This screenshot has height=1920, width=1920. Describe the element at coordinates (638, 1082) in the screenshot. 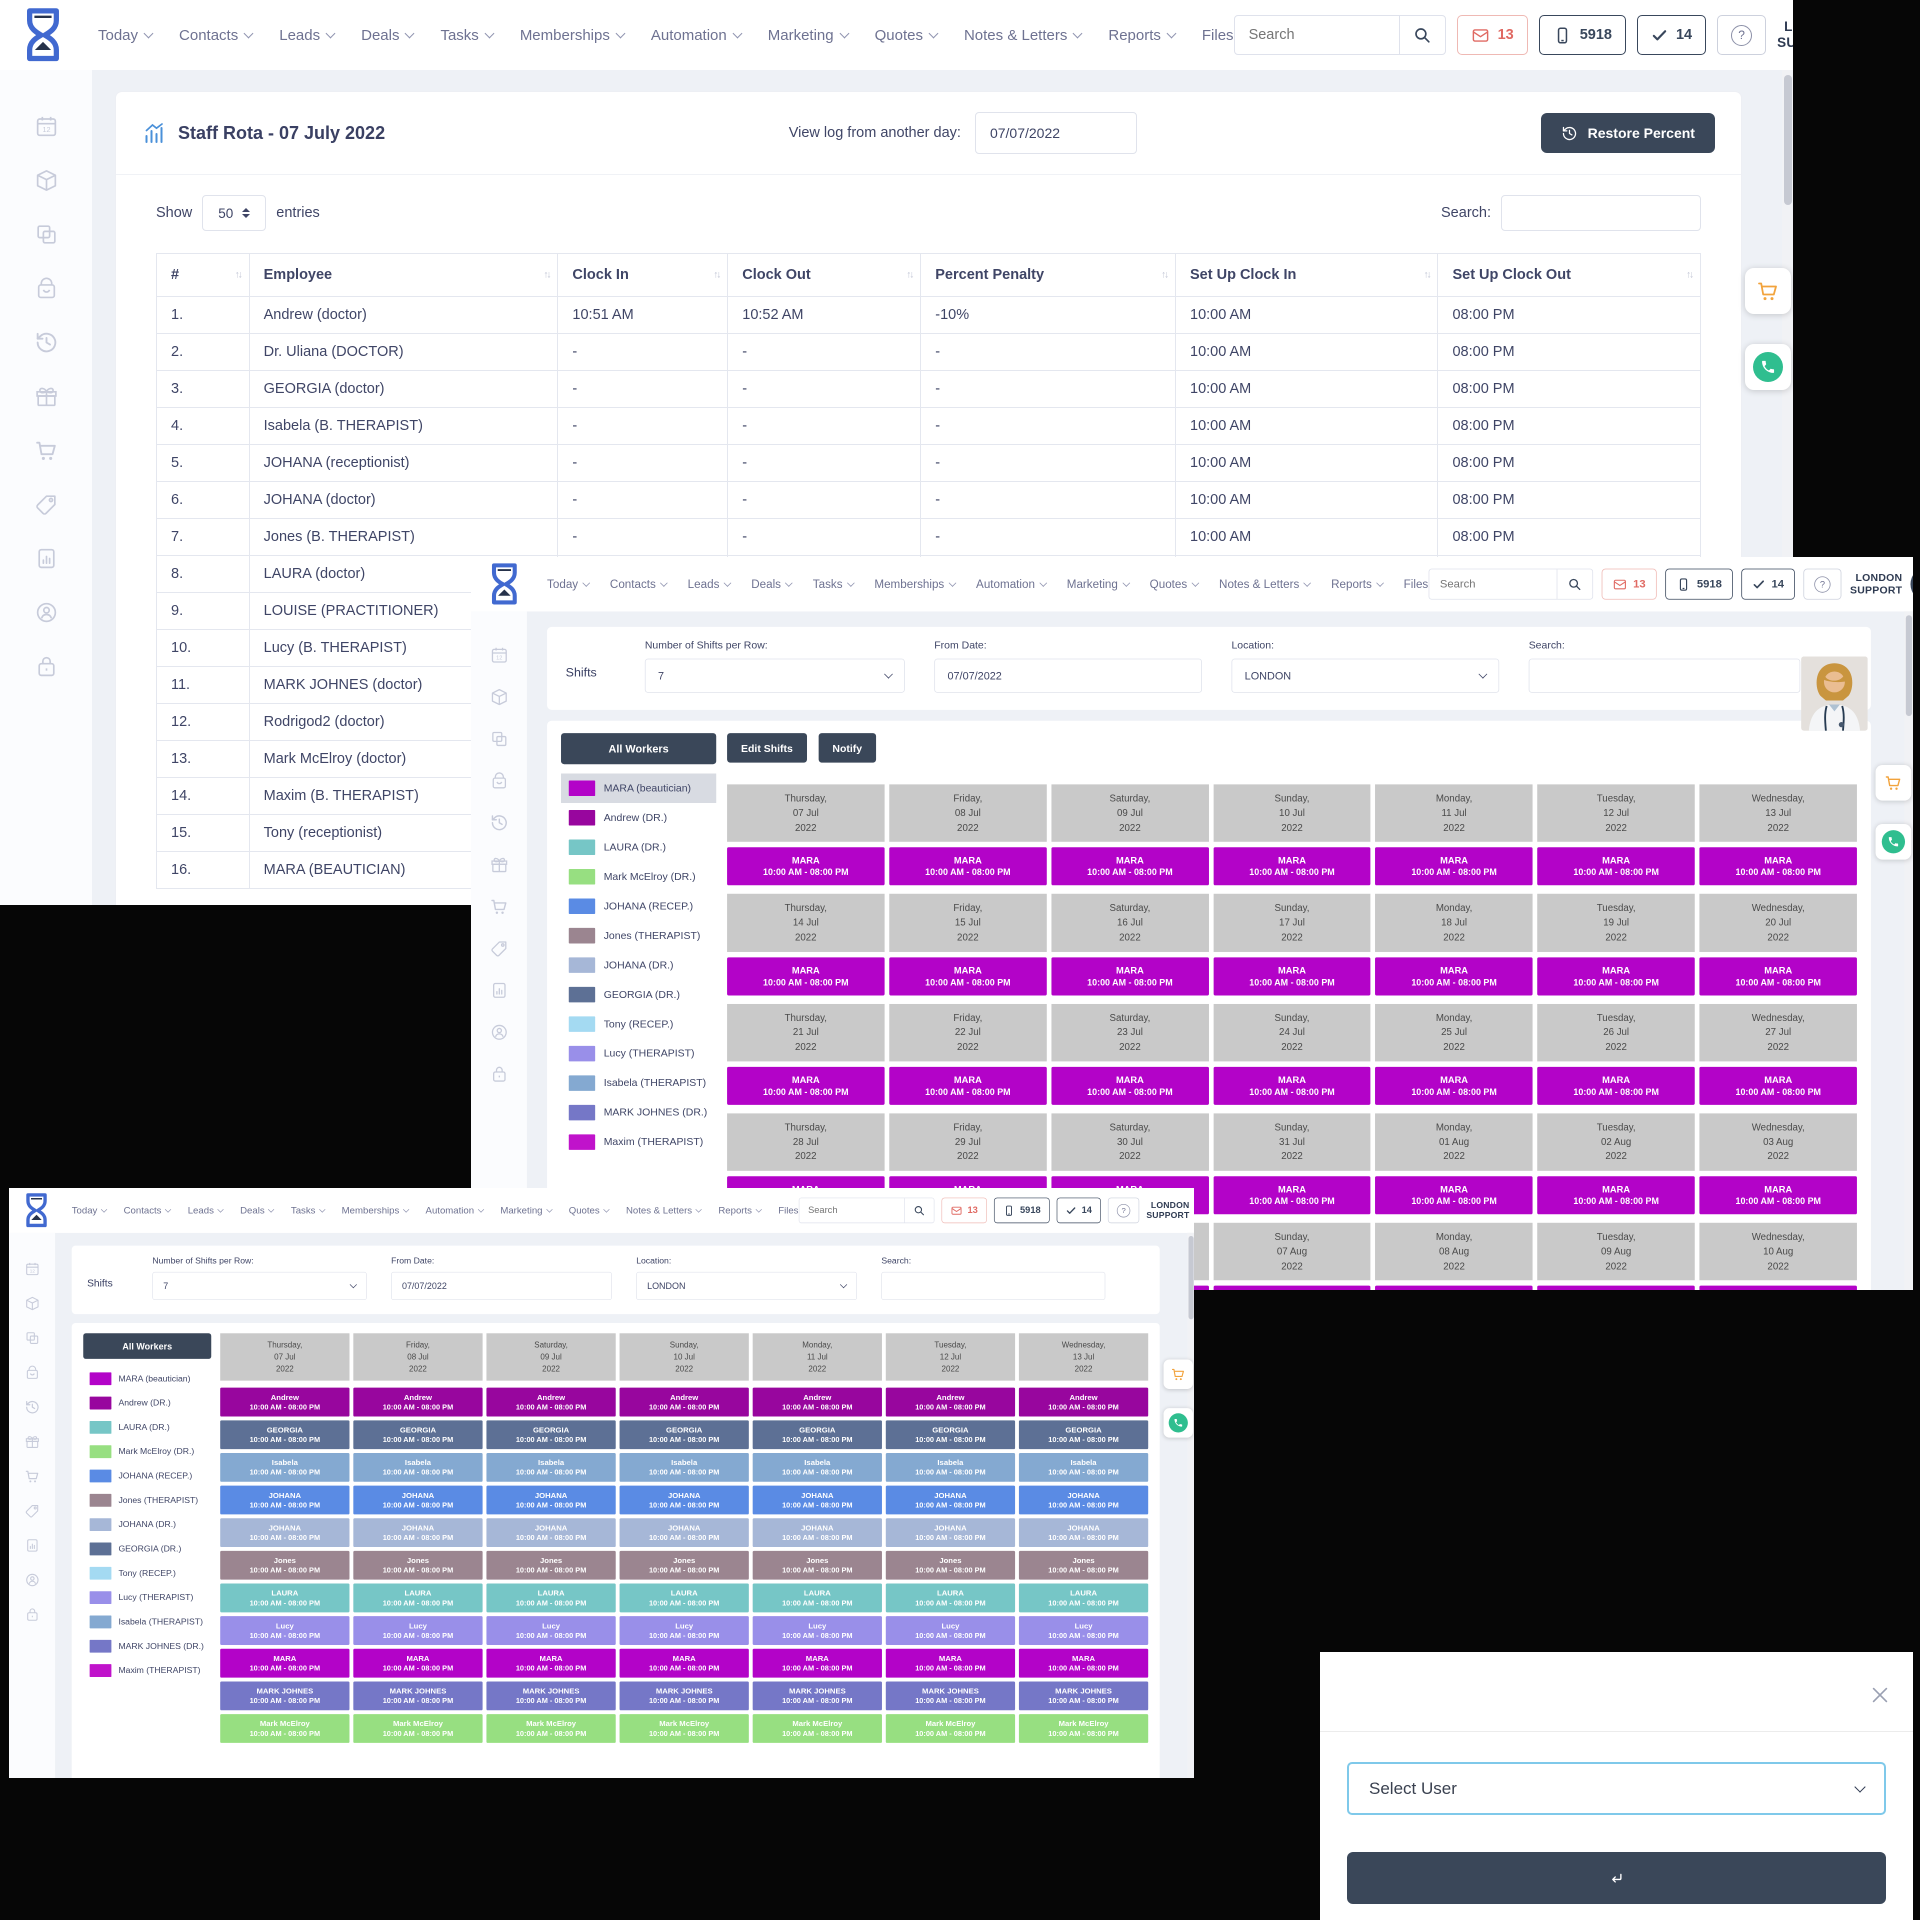

I see `legend-item: Isabela (THERAPIST)` at that location.